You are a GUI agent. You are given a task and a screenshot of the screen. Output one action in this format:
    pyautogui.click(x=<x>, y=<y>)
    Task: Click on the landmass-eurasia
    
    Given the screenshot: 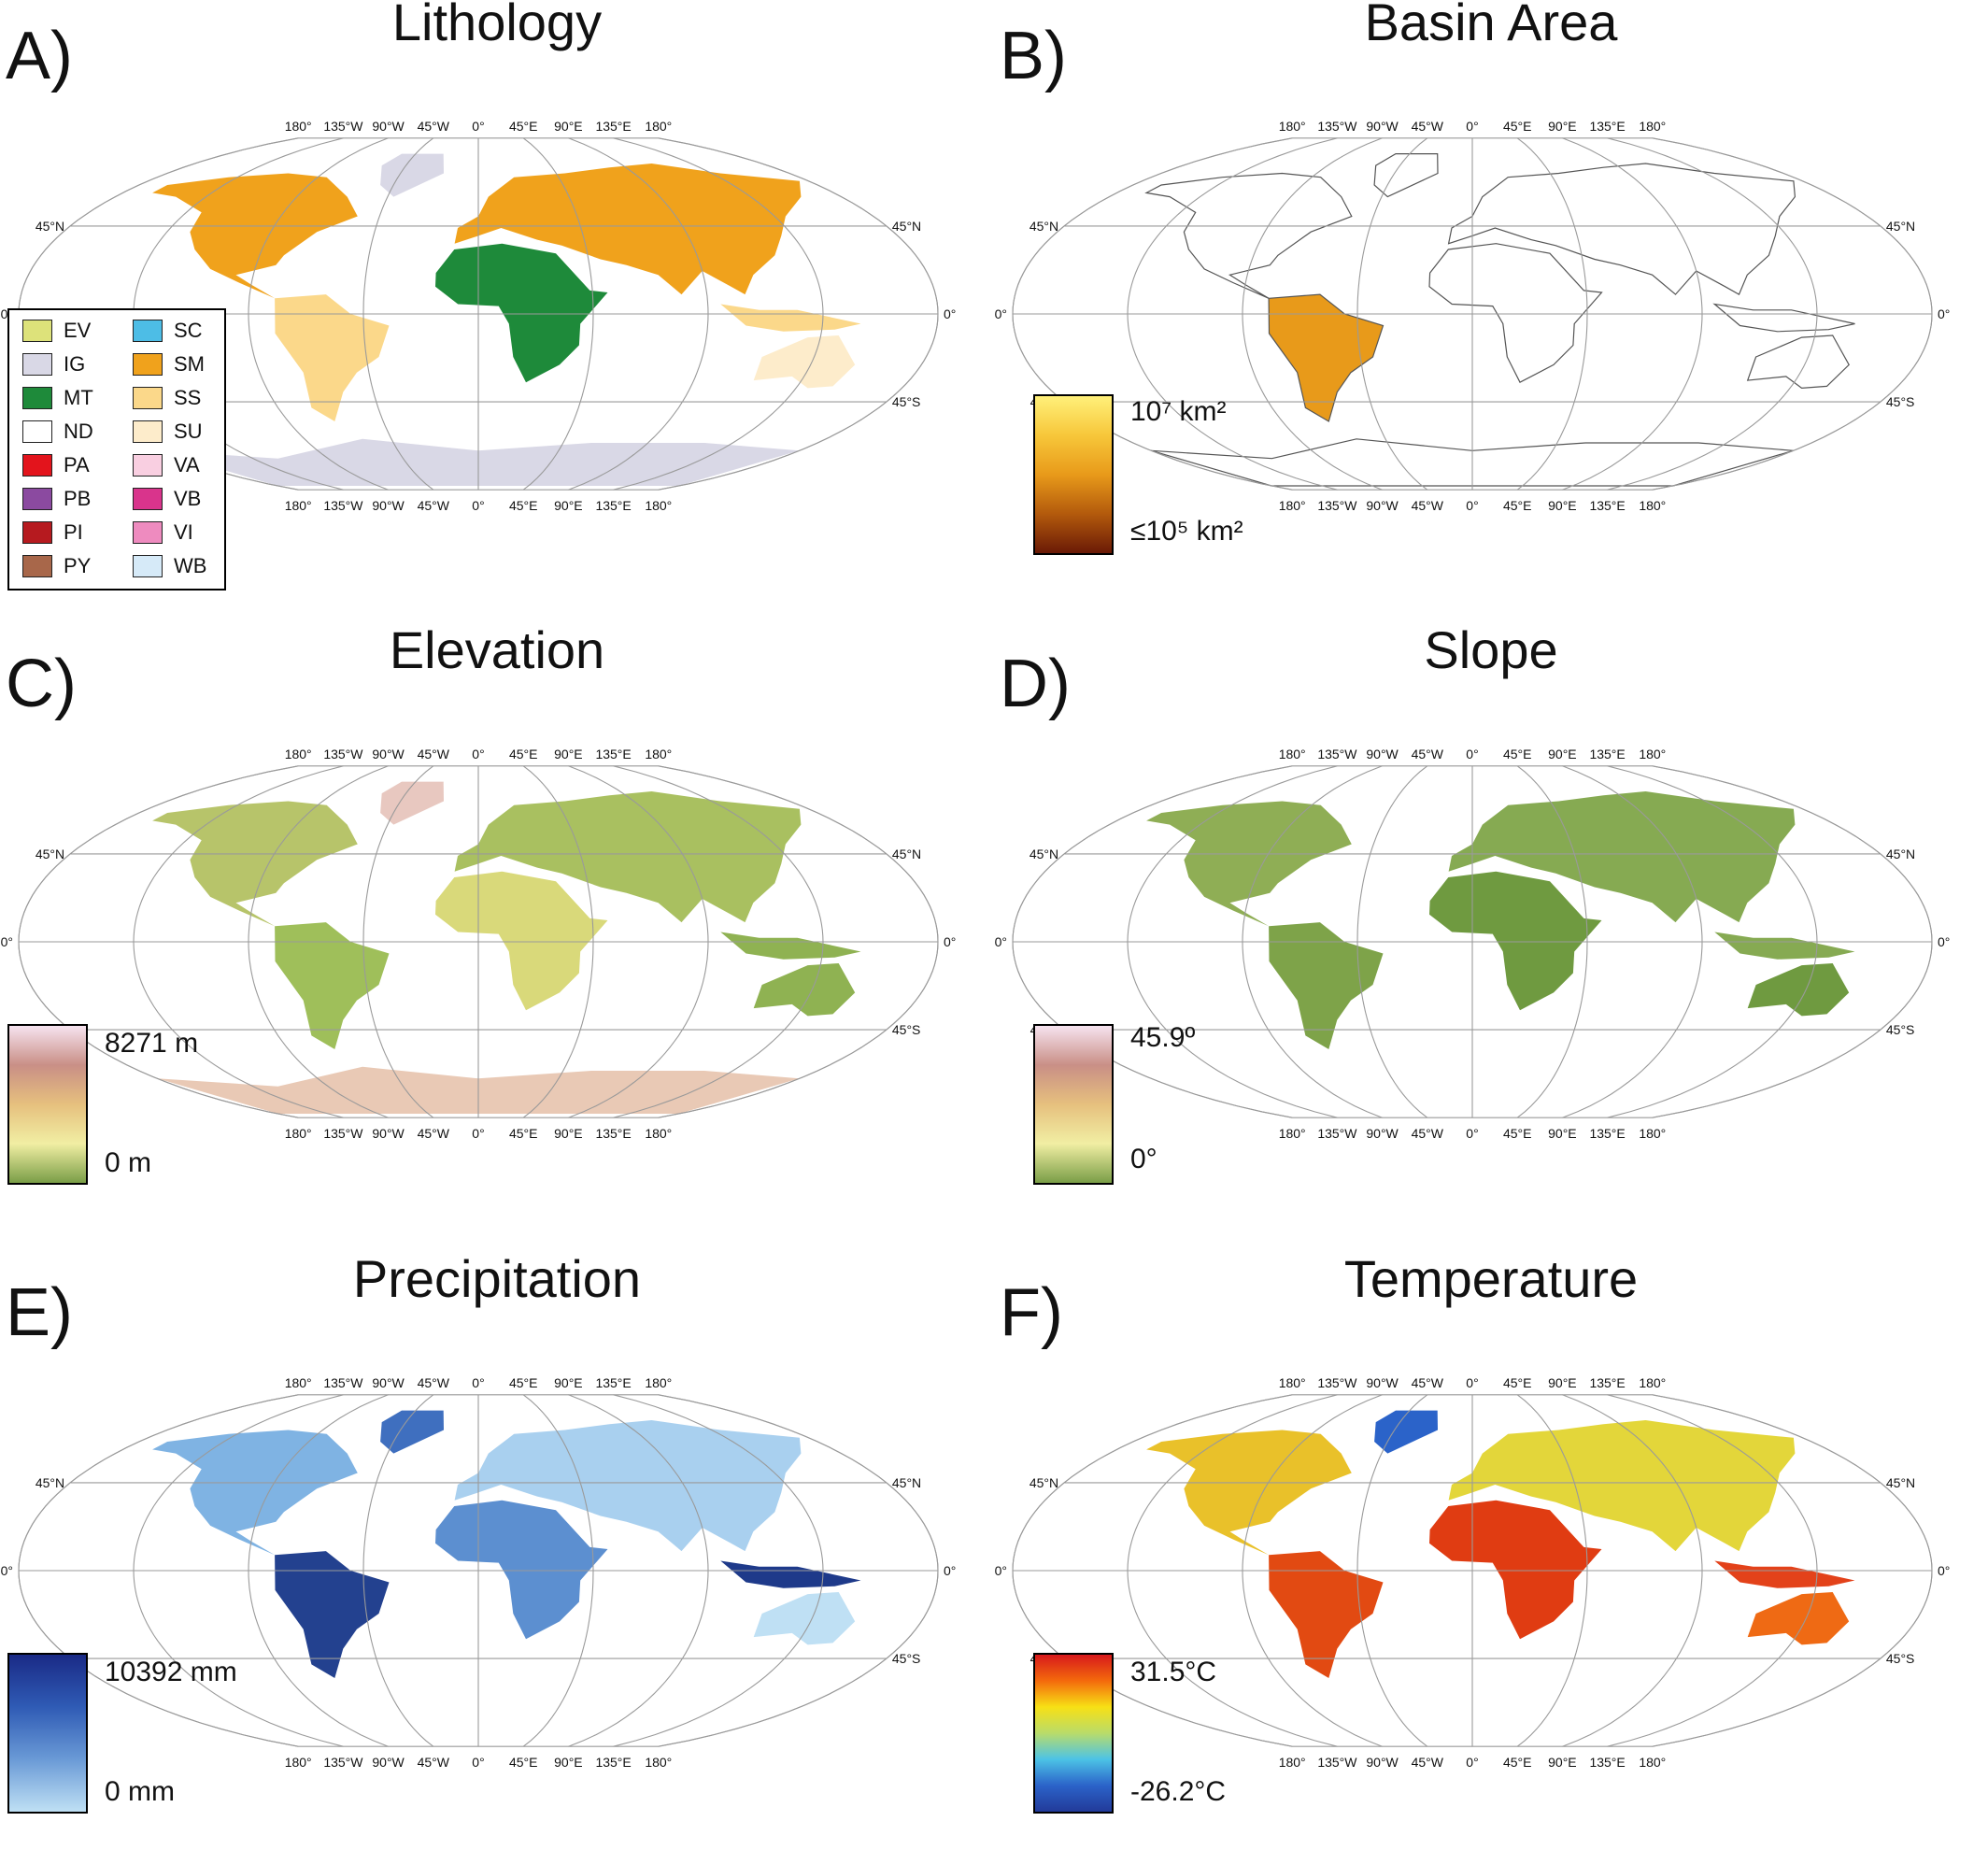 What is the action you would take?
    pyautogui.click(x=628, y=229)
    